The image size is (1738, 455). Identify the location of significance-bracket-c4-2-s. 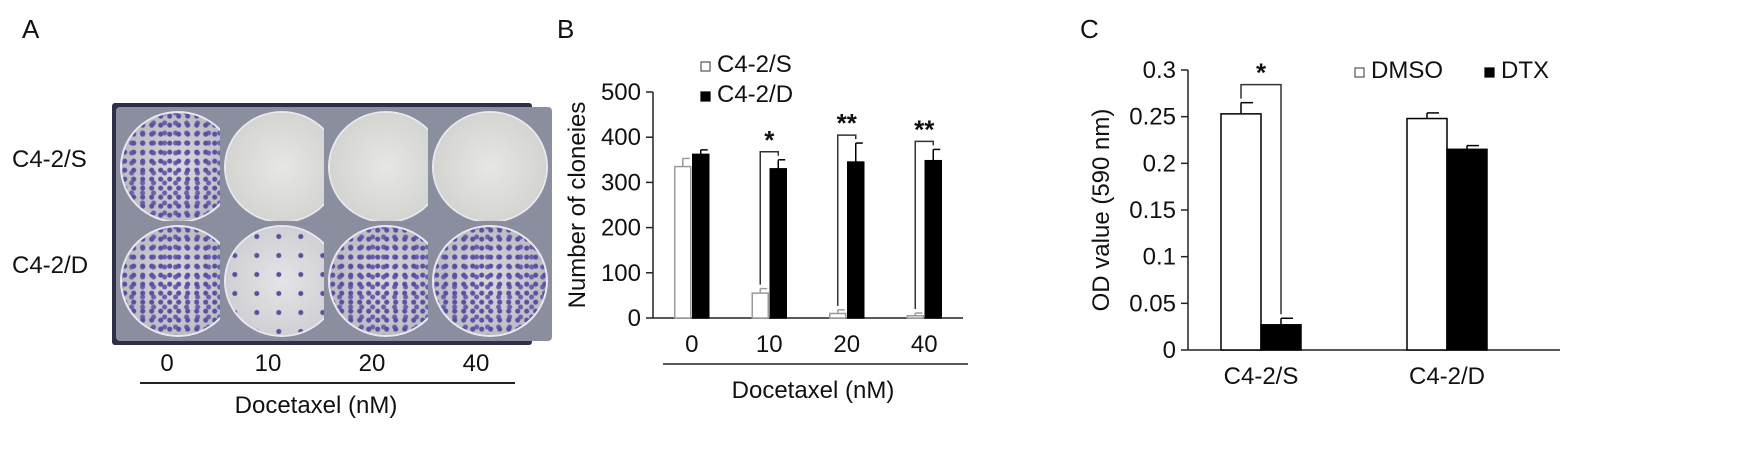
(1261, 199).